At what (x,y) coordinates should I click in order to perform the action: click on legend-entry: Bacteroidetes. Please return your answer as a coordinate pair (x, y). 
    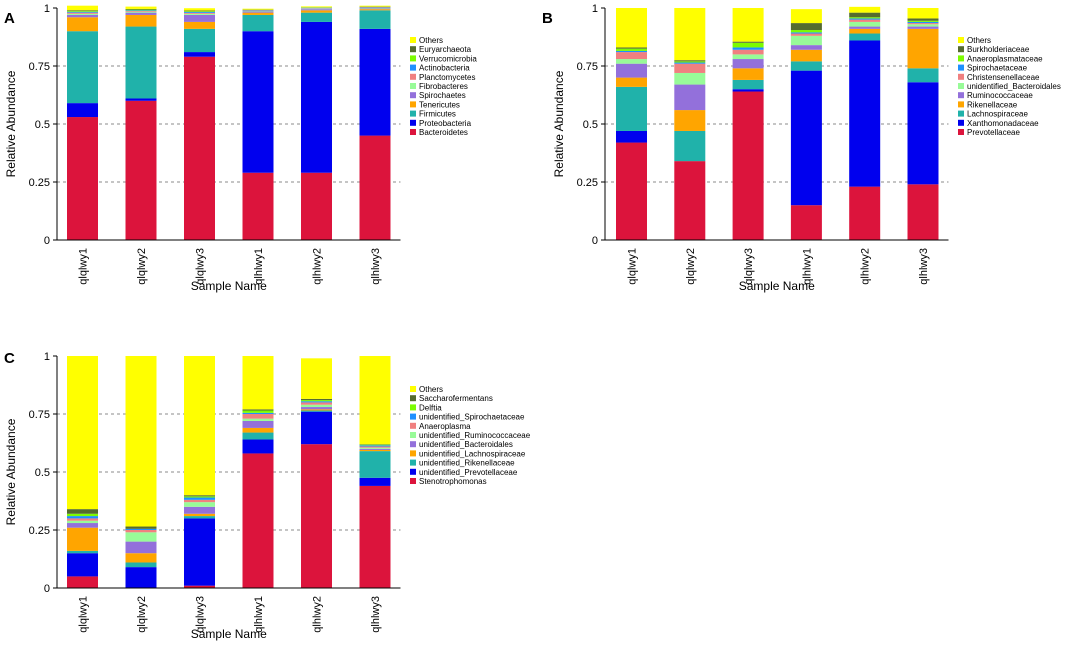
    Looking at the image, I should click on (443, 132).